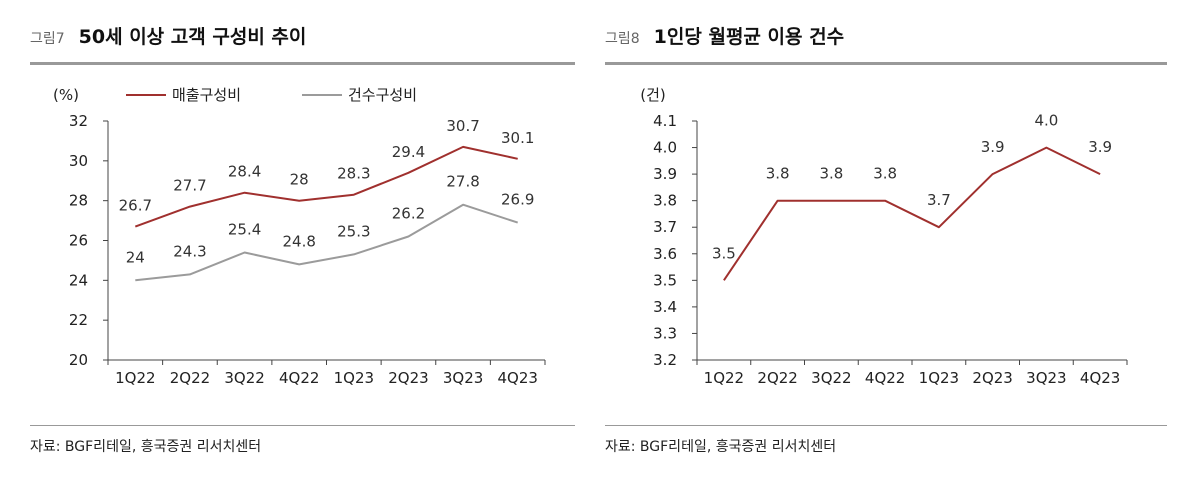  I want to click on y-tick-label: 20, so click(78, 360).